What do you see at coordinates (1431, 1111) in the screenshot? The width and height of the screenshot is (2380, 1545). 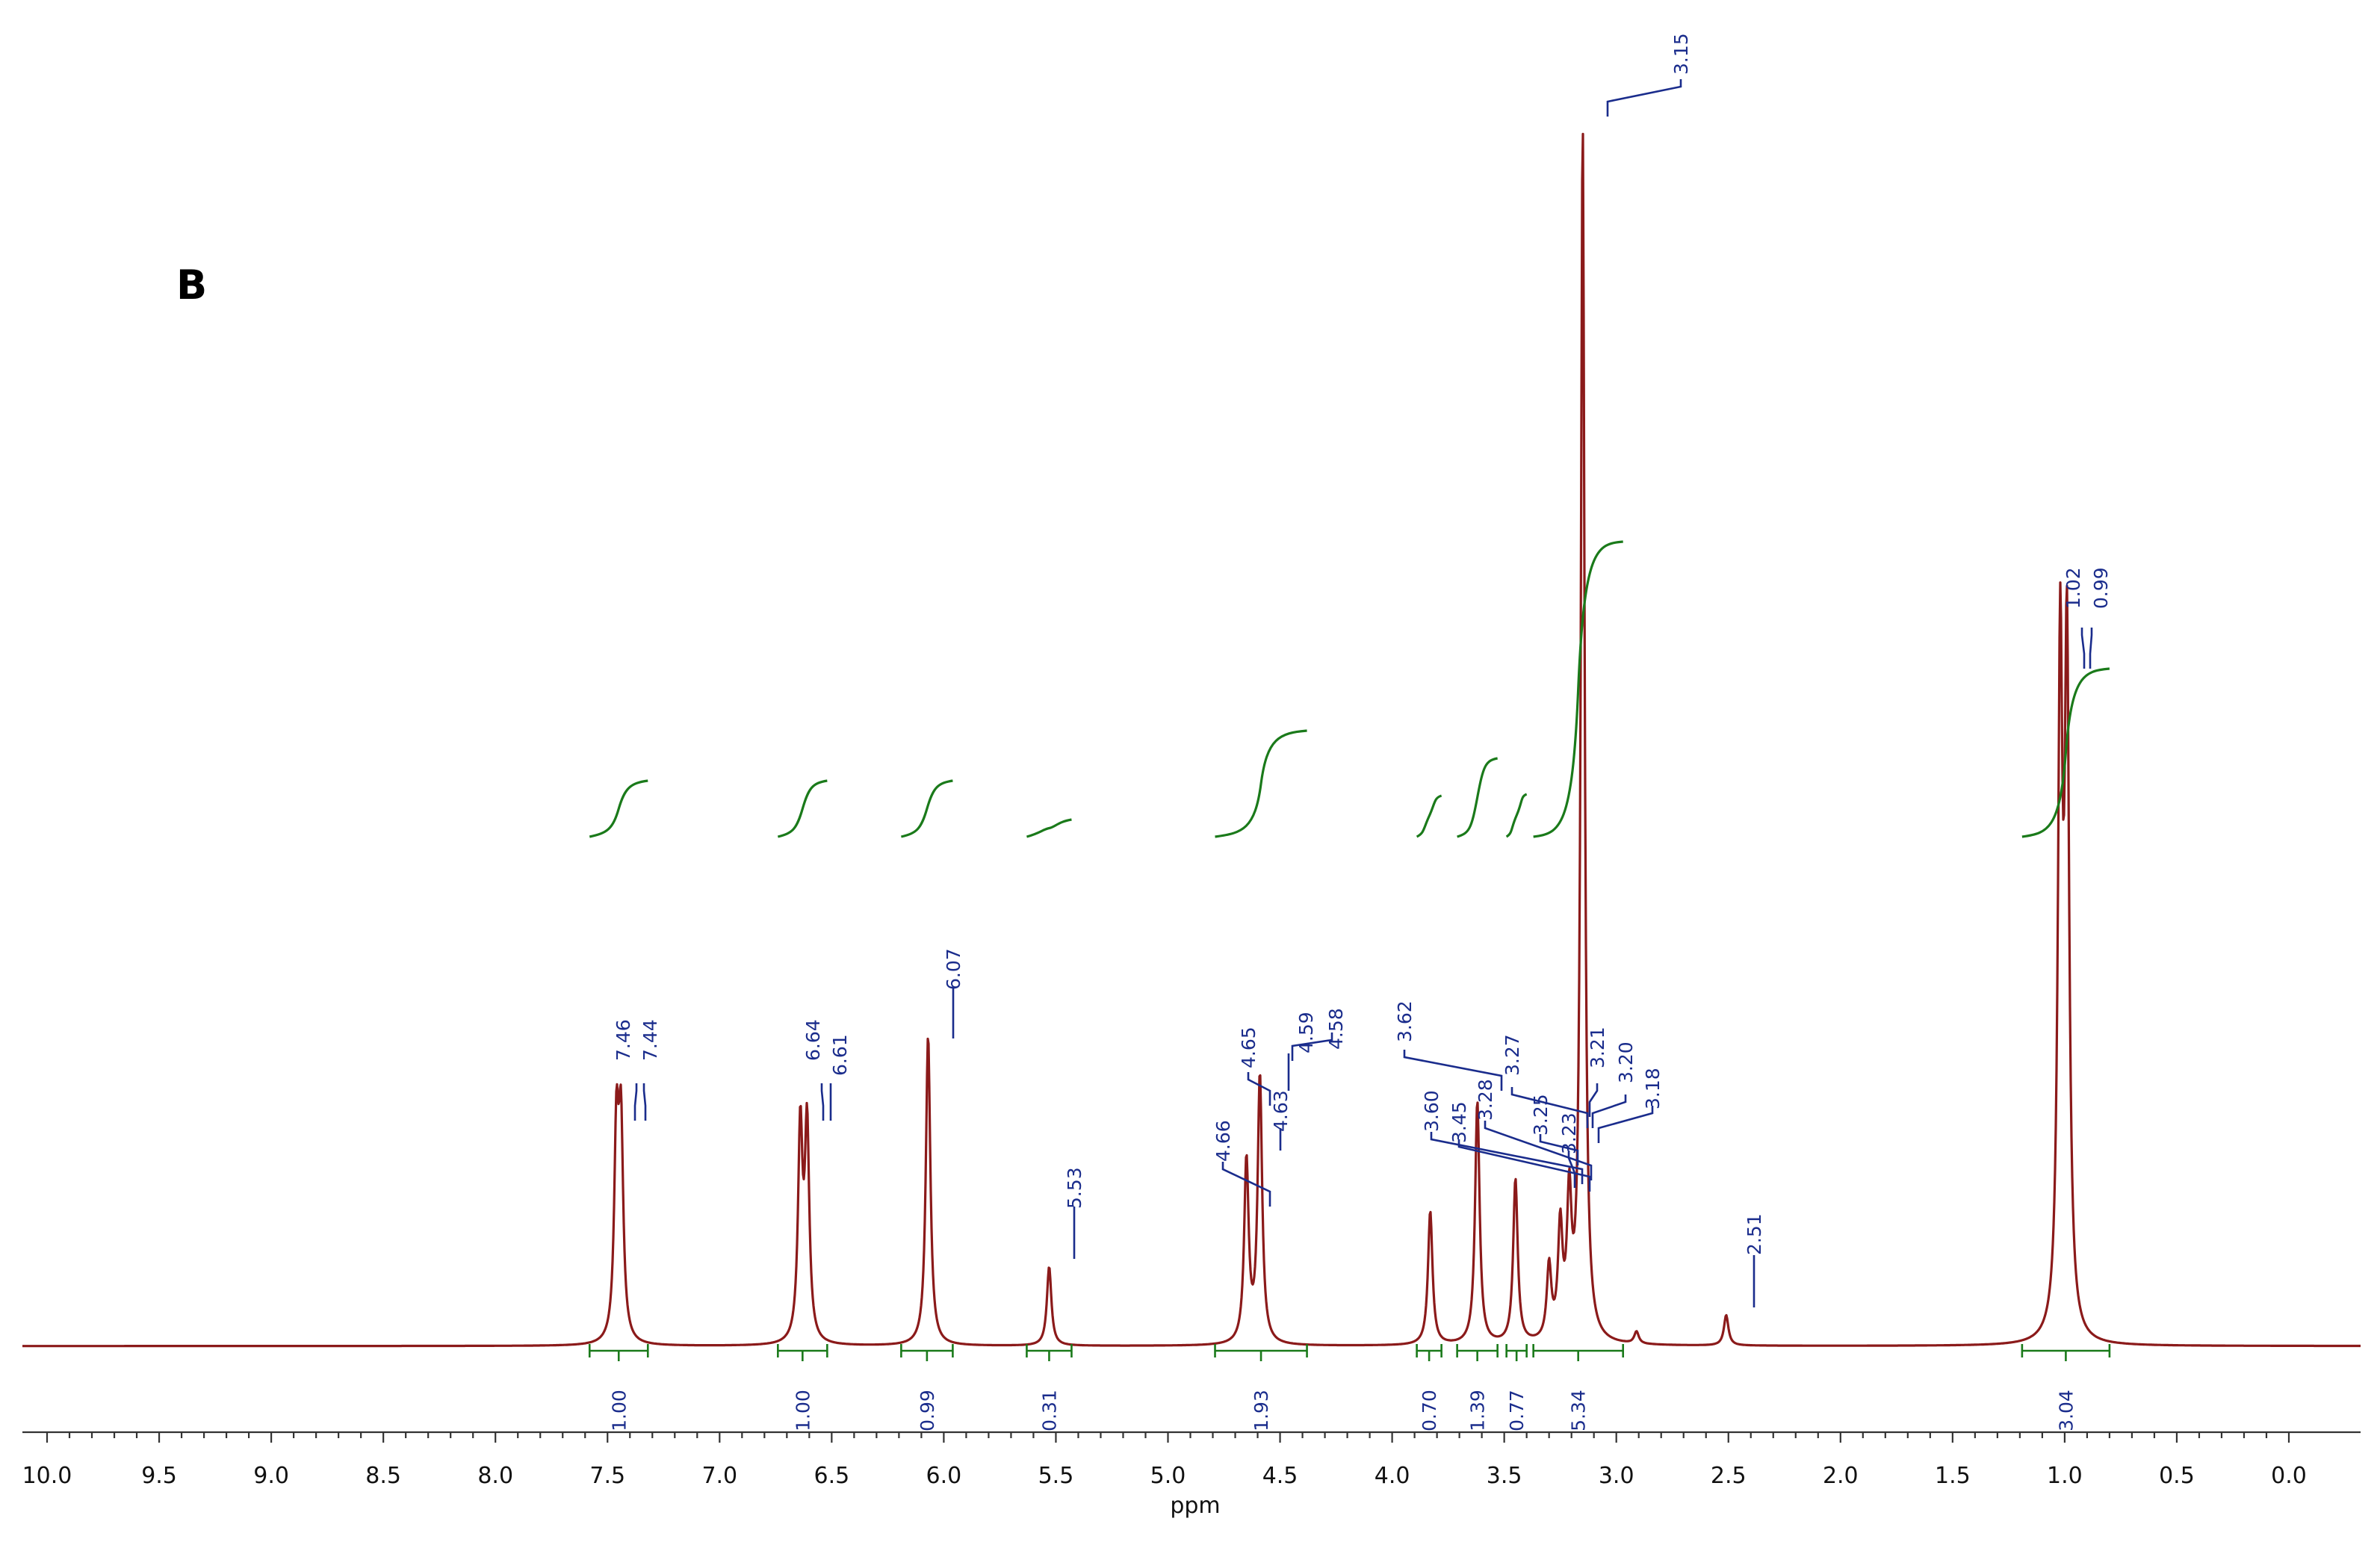 I see `peak-label-text: 3.60` at bounding box center [1431, 1111].